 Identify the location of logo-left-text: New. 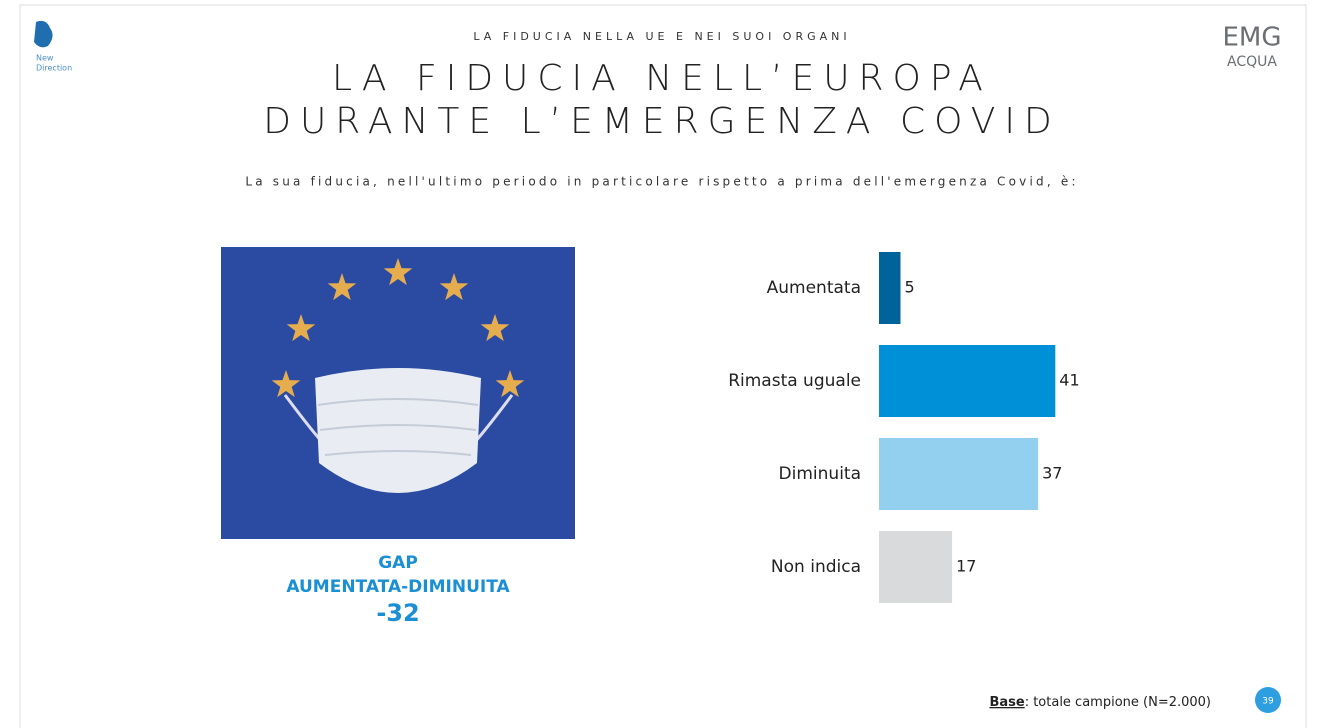
(45, 58).